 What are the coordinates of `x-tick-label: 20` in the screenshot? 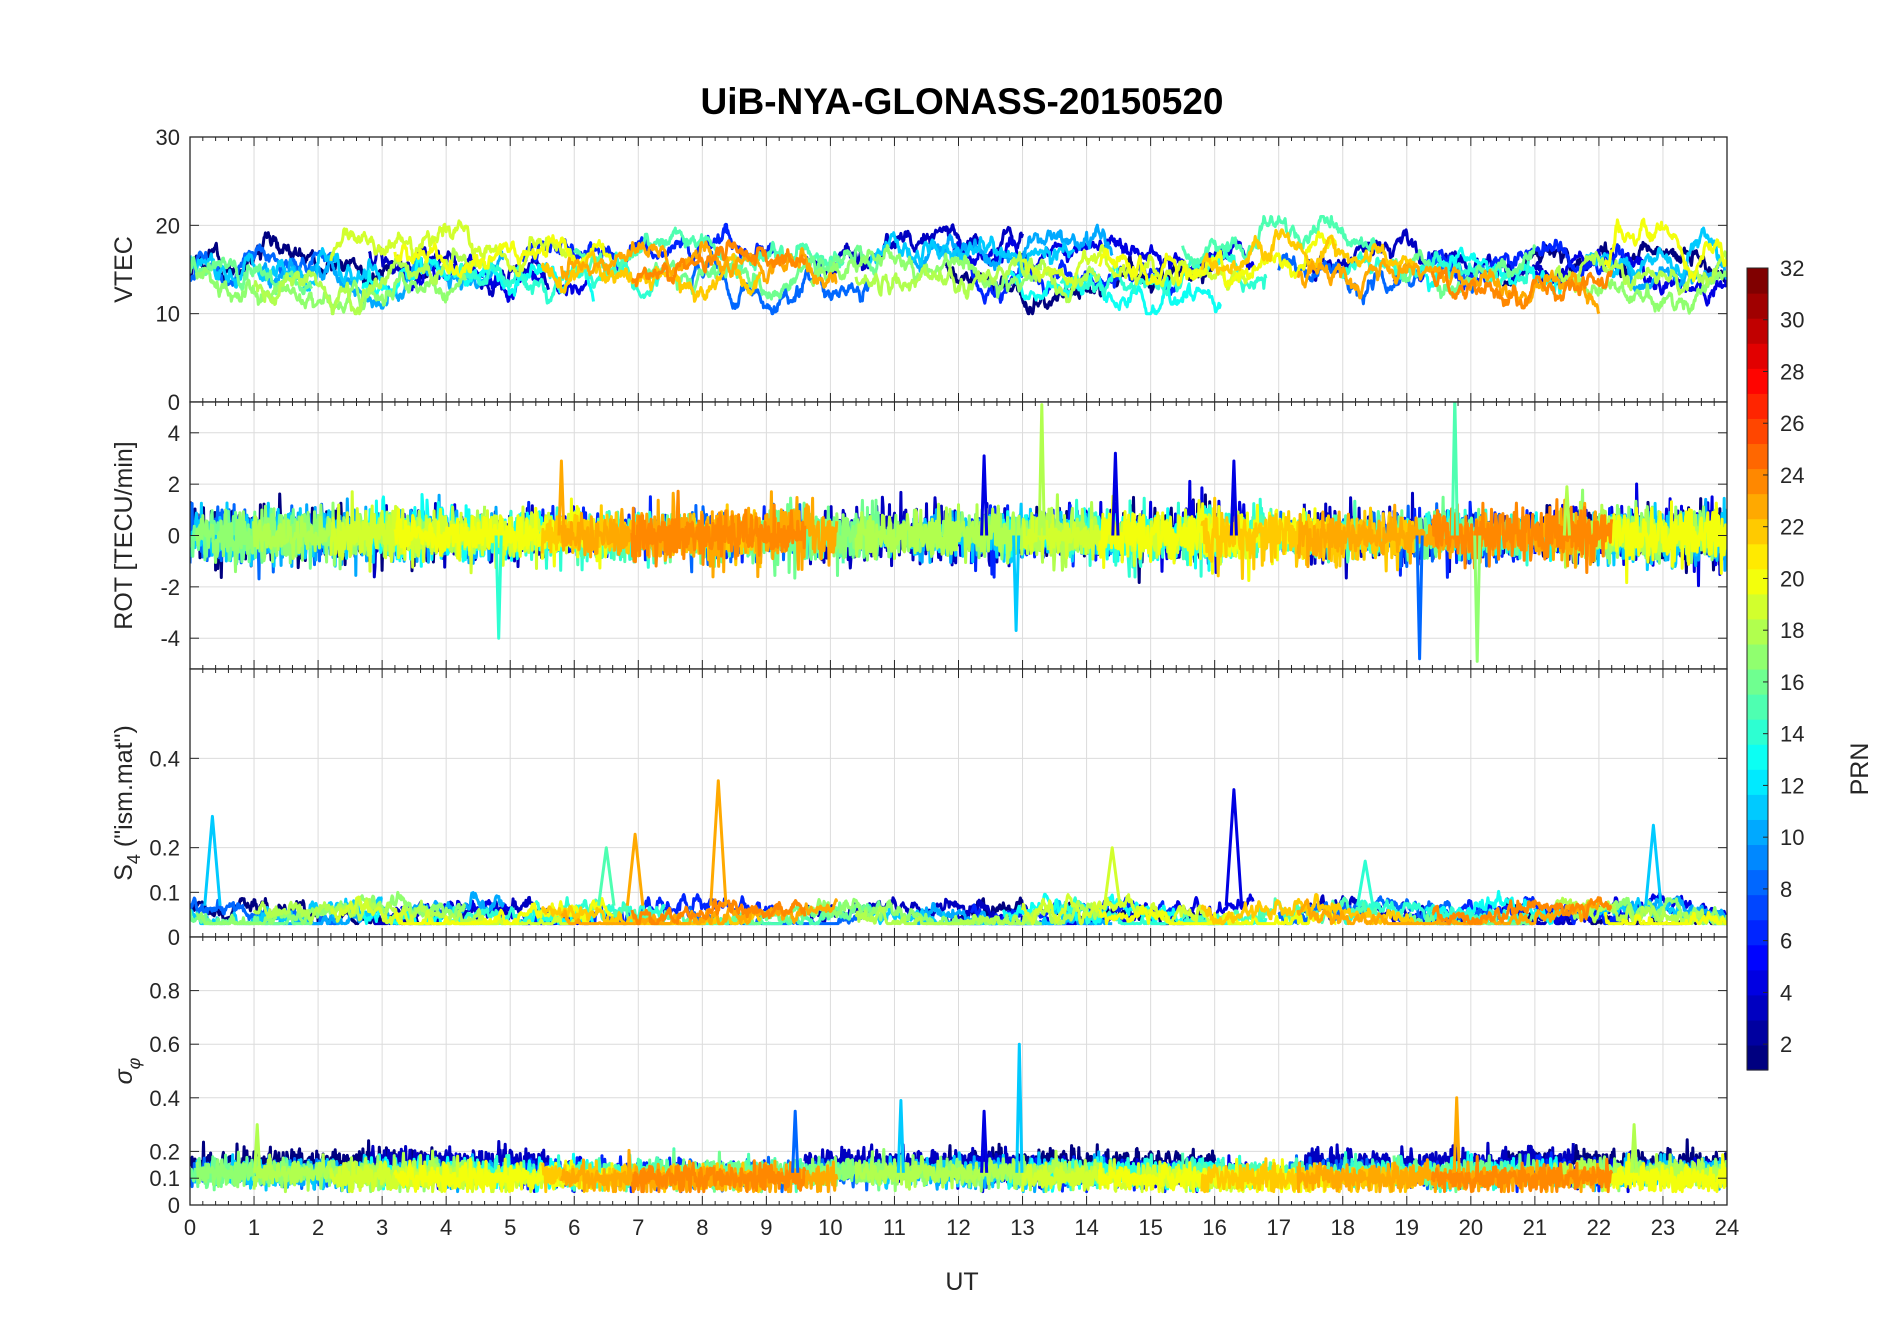 It's located at (1471, 1227).